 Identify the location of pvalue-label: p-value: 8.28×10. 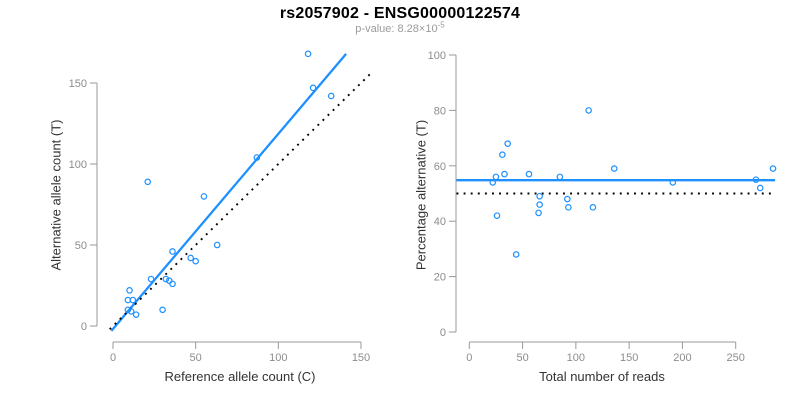
(396, 29).